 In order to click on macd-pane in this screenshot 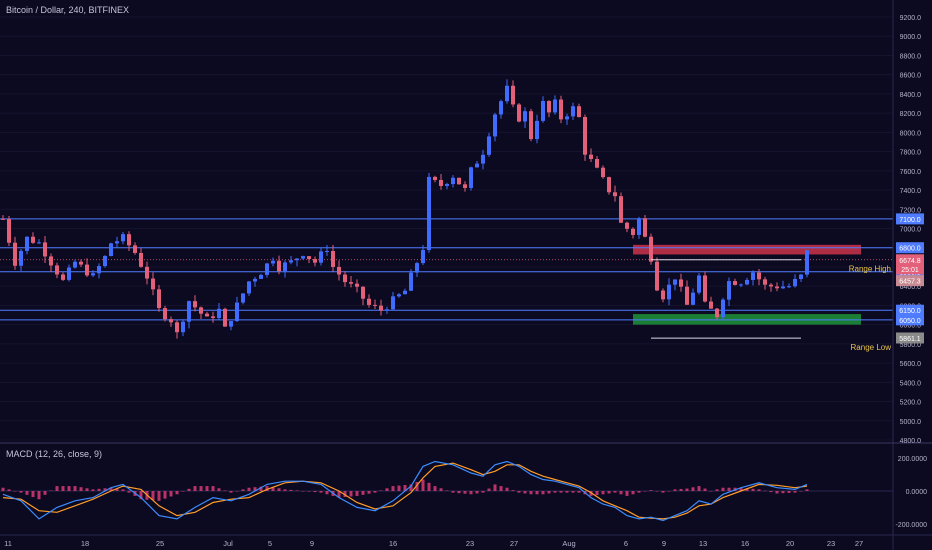, I will do `click(446, 491)`.